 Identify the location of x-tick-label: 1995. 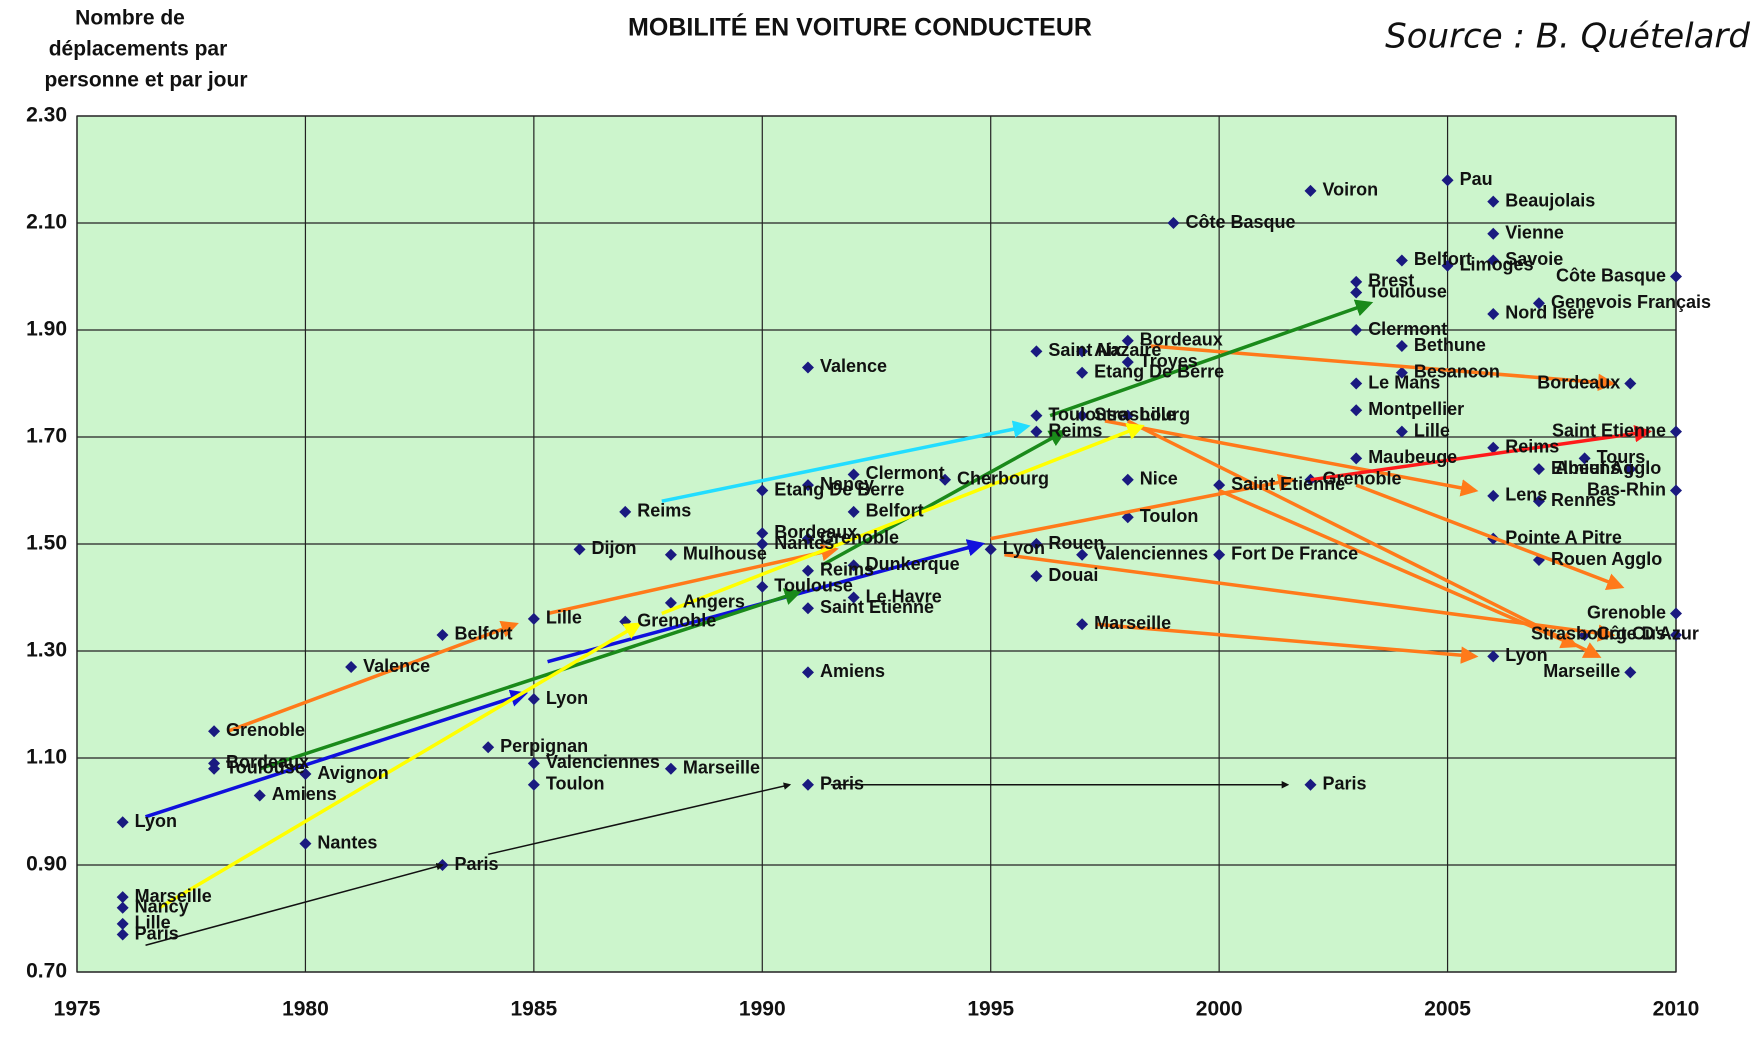
(990, 1009).